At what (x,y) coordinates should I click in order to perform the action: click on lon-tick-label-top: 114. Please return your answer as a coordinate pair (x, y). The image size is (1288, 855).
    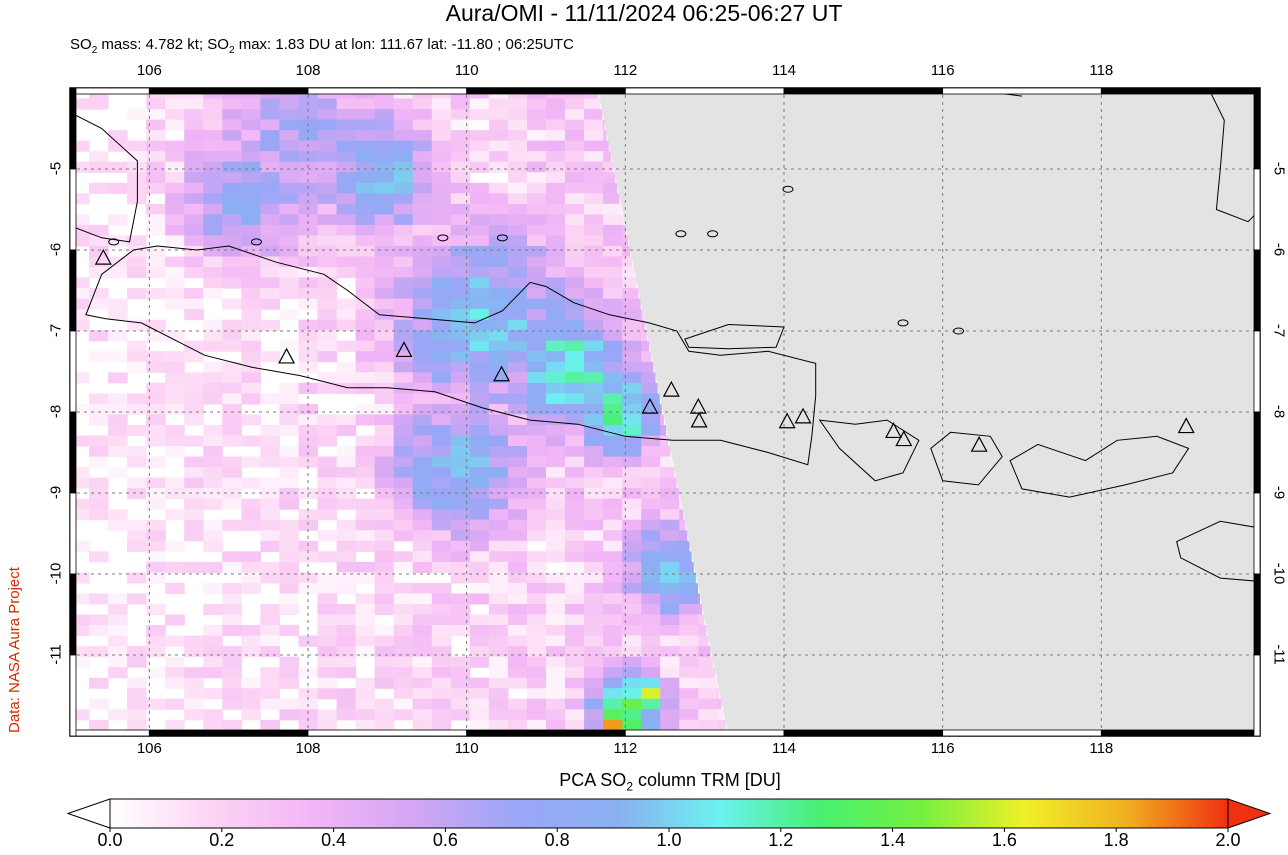
    Looking at the image, I should click on (784, 70).